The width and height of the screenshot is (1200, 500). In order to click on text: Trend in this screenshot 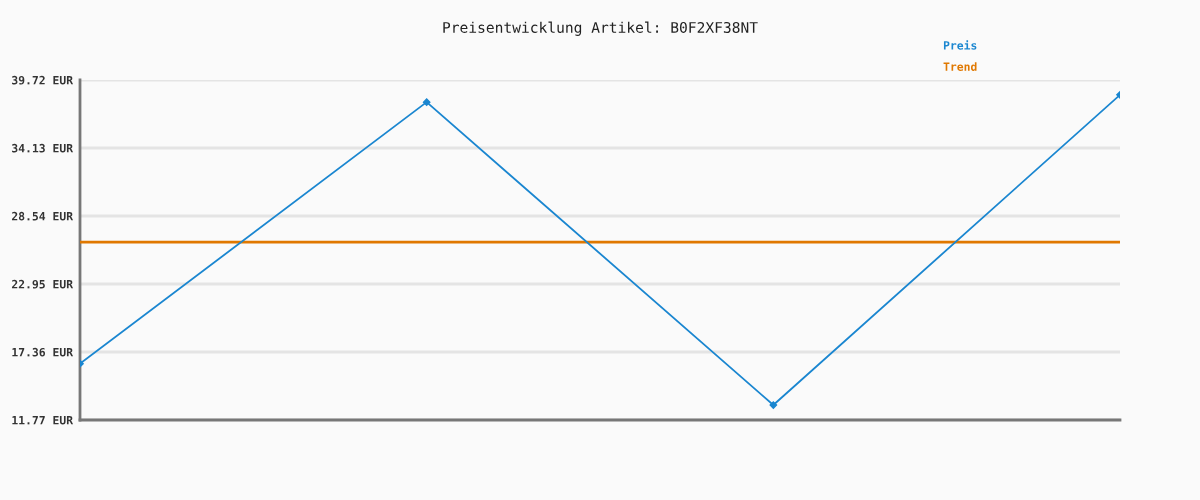, I will do `click(960, 66)`.